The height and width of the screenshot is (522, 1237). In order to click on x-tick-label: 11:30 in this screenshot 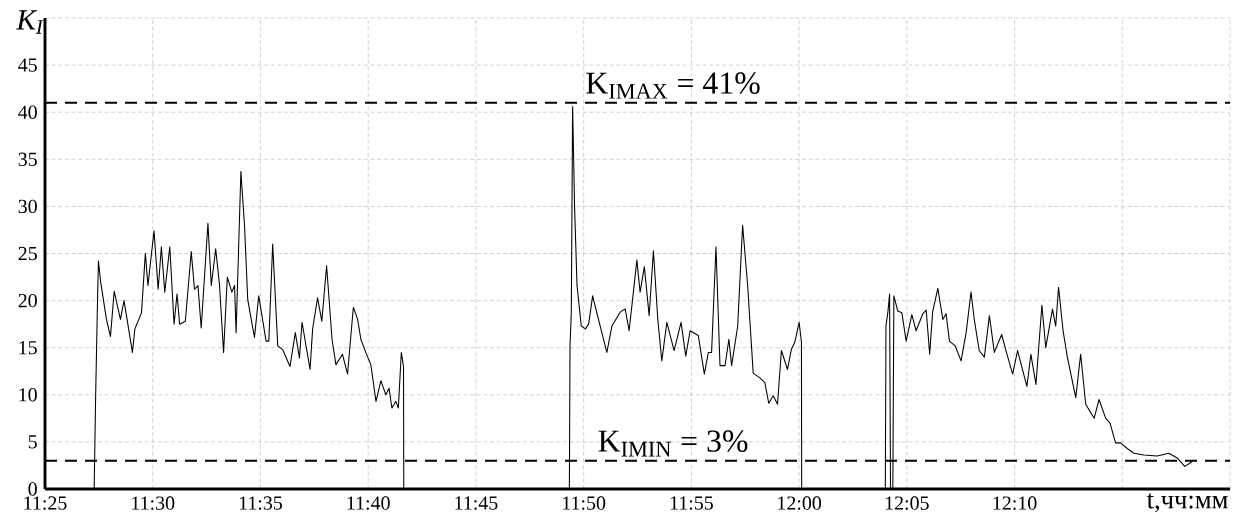, I will do `click(153, 503)`.